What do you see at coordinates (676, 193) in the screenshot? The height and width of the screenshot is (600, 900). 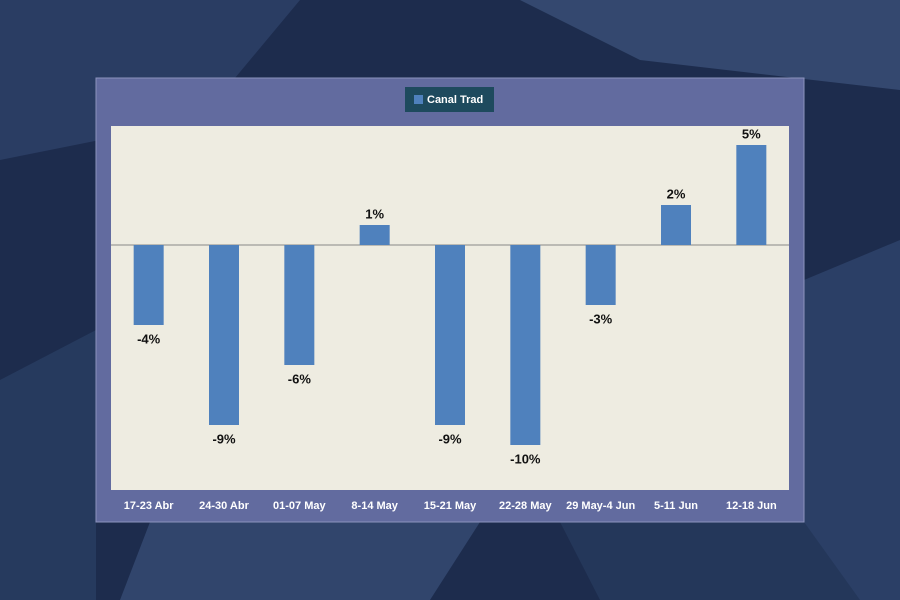 I see `value-label: 2%` at bounding box center [676, 193].